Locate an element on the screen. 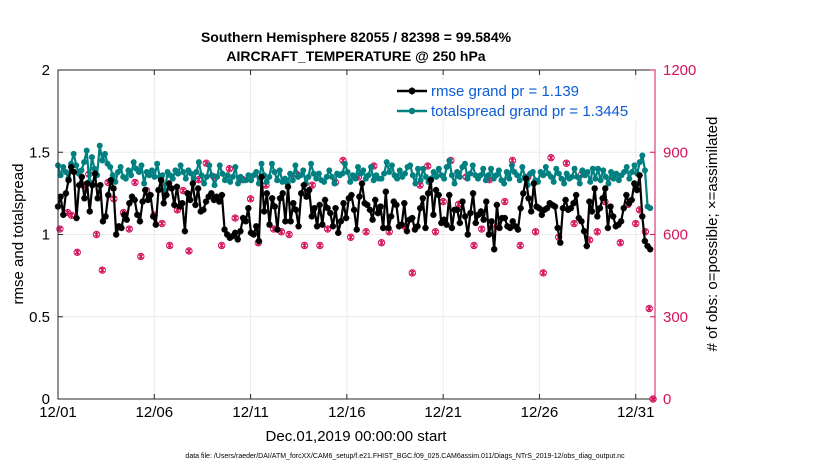 Image resolution: width=830 pixels, height=470 pixels. y2-tick-label: 300 is located at coordinates (675, 317).